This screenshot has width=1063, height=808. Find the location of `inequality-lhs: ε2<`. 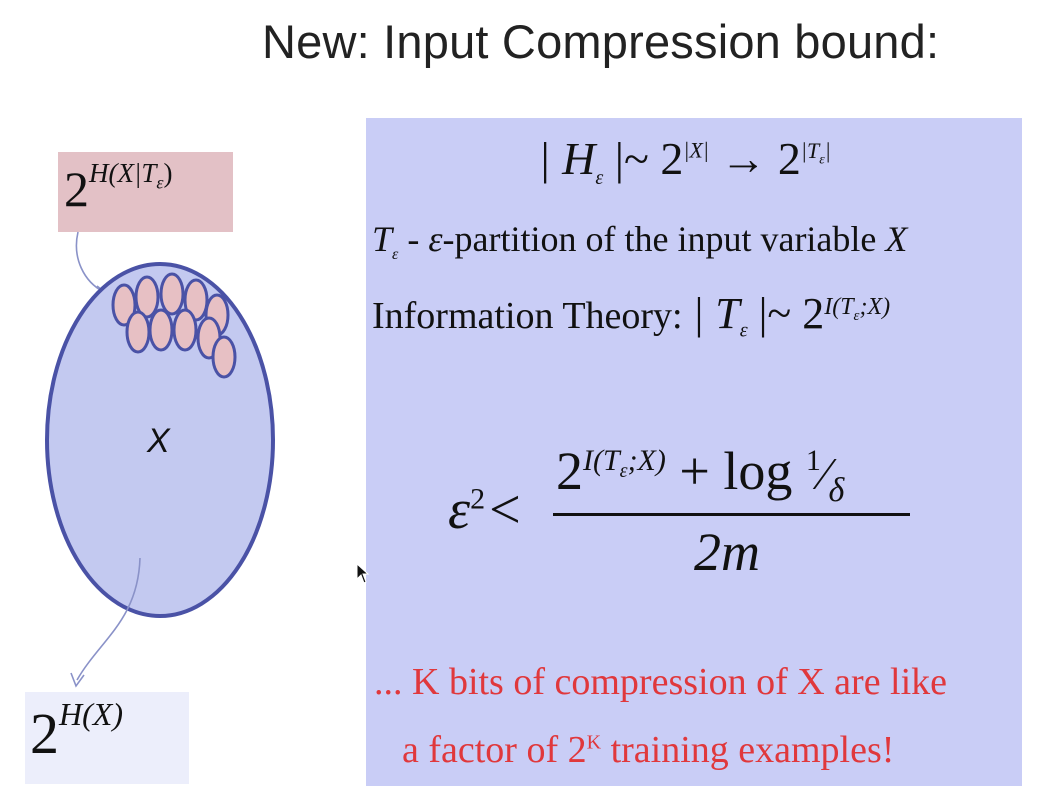

inequality-lhs: ε2< is located at coordinates (484, 510).